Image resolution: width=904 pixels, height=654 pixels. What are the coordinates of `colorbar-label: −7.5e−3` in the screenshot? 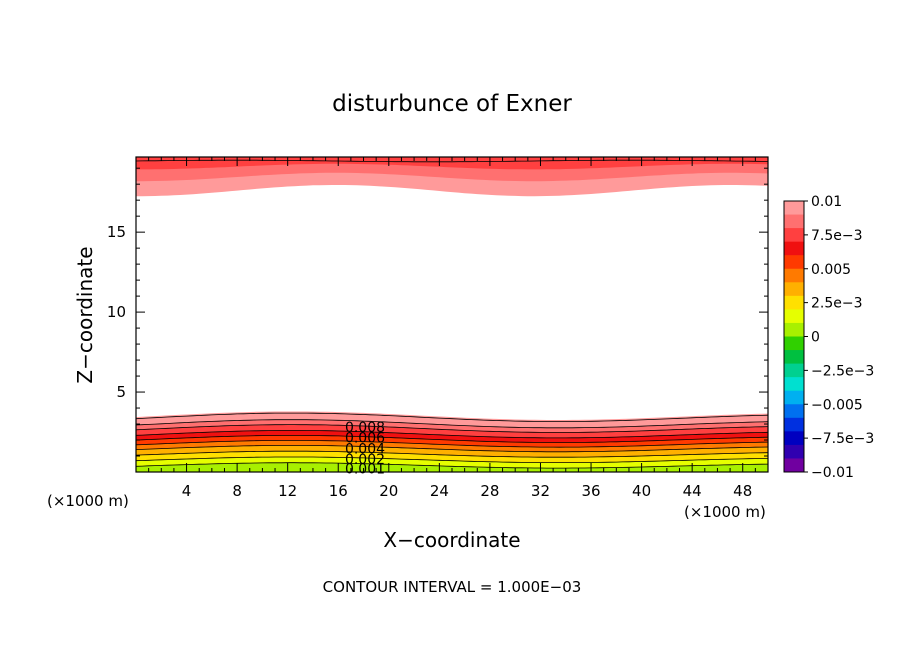 It's located at (842, 439).